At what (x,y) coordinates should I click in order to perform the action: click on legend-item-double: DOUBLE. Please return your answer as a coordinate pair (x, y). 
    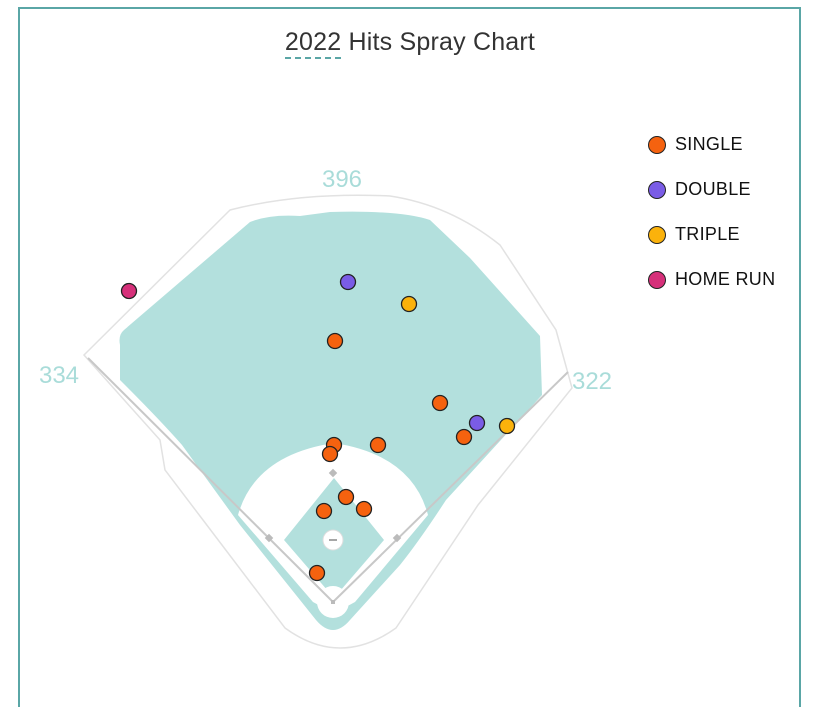
    Looking at the image, I should click on (711, 189).